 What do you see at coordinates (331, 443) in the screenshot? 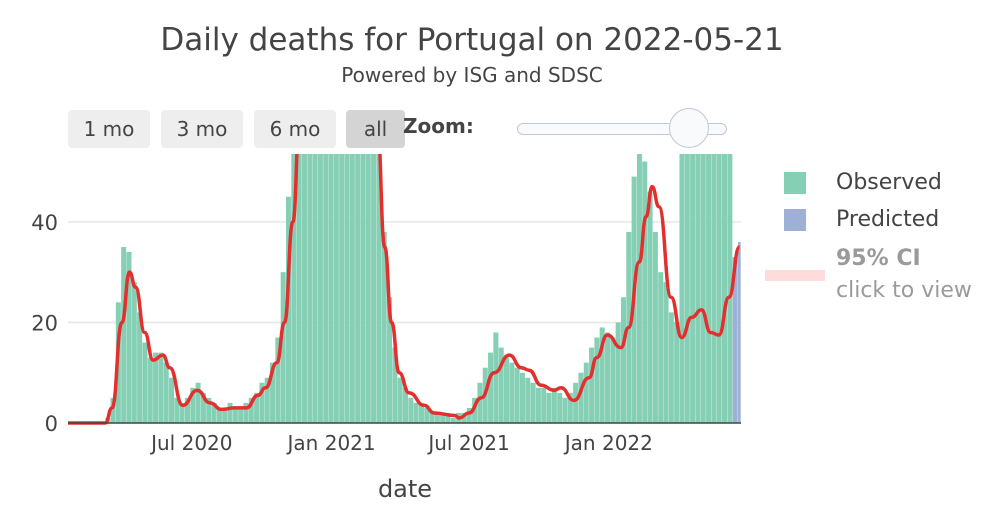
I see `x-tick-label: Jan 2021` at bounding box center [331, 443].